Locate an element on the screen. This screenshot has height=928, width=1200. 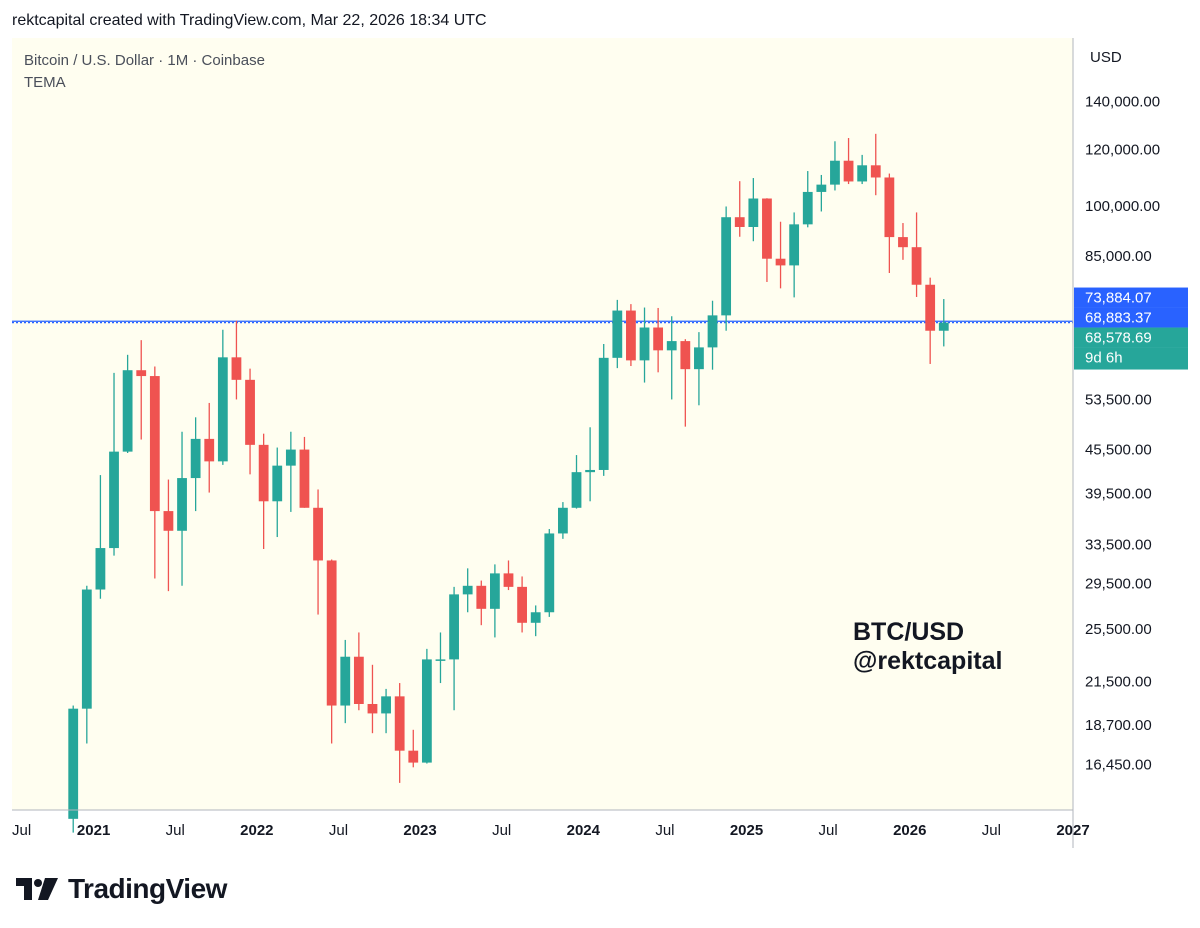
price-tick-label: 100,000.00 is located at coordinates (1122, 206).